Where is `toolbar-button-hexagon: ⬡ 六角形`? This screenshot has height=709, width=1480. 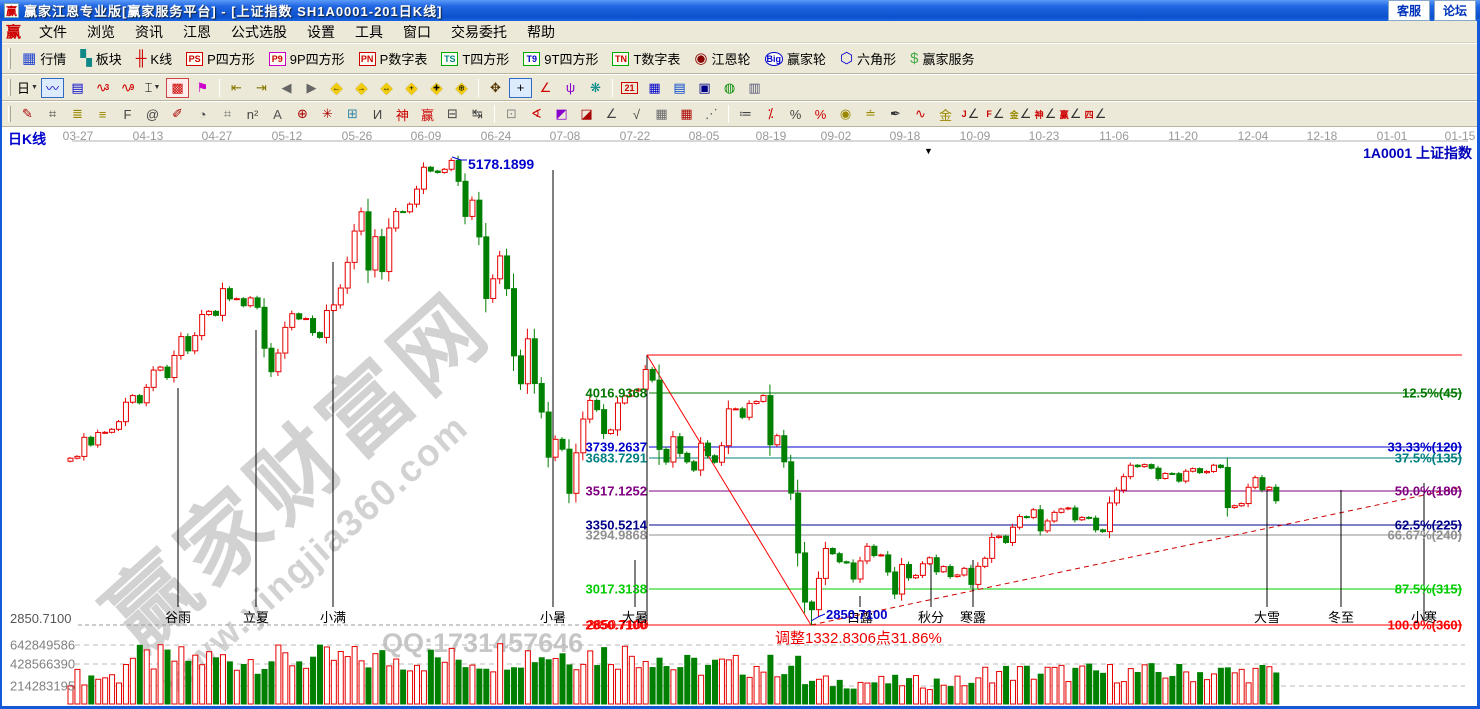 toolbar-button-hexagon: ⬡ 六角形 is located at coordinates (868, 59).